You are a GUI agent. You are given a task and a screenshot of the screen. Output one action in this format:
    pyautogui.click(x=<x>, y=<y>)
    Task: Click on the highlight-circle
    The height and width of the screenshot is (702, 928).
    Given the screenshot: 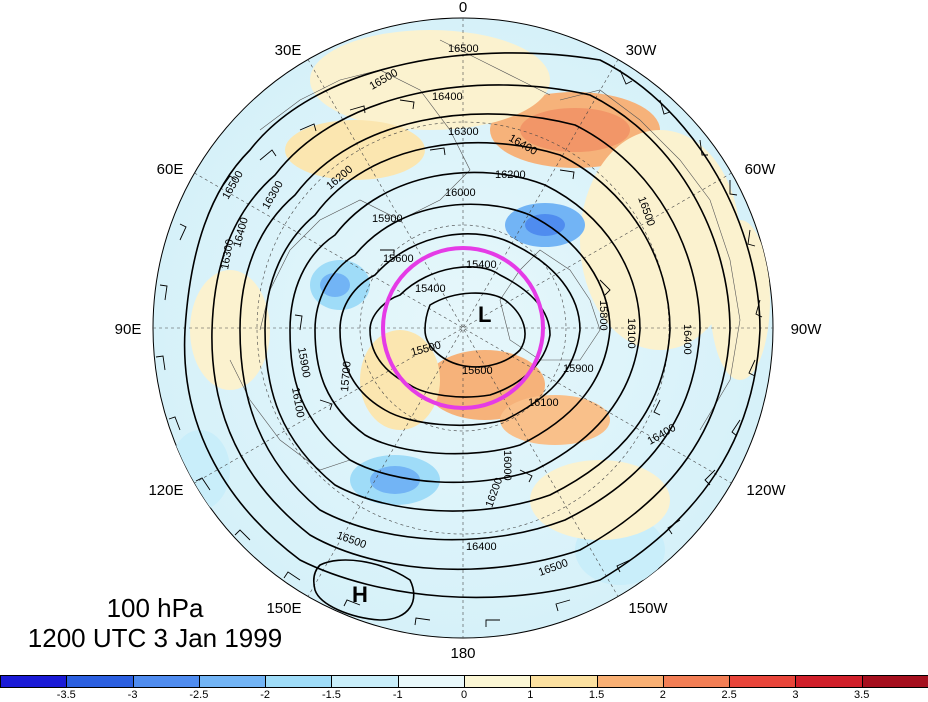 What is the action you would take?
    pyautogui.click(x=463, y=328)
    